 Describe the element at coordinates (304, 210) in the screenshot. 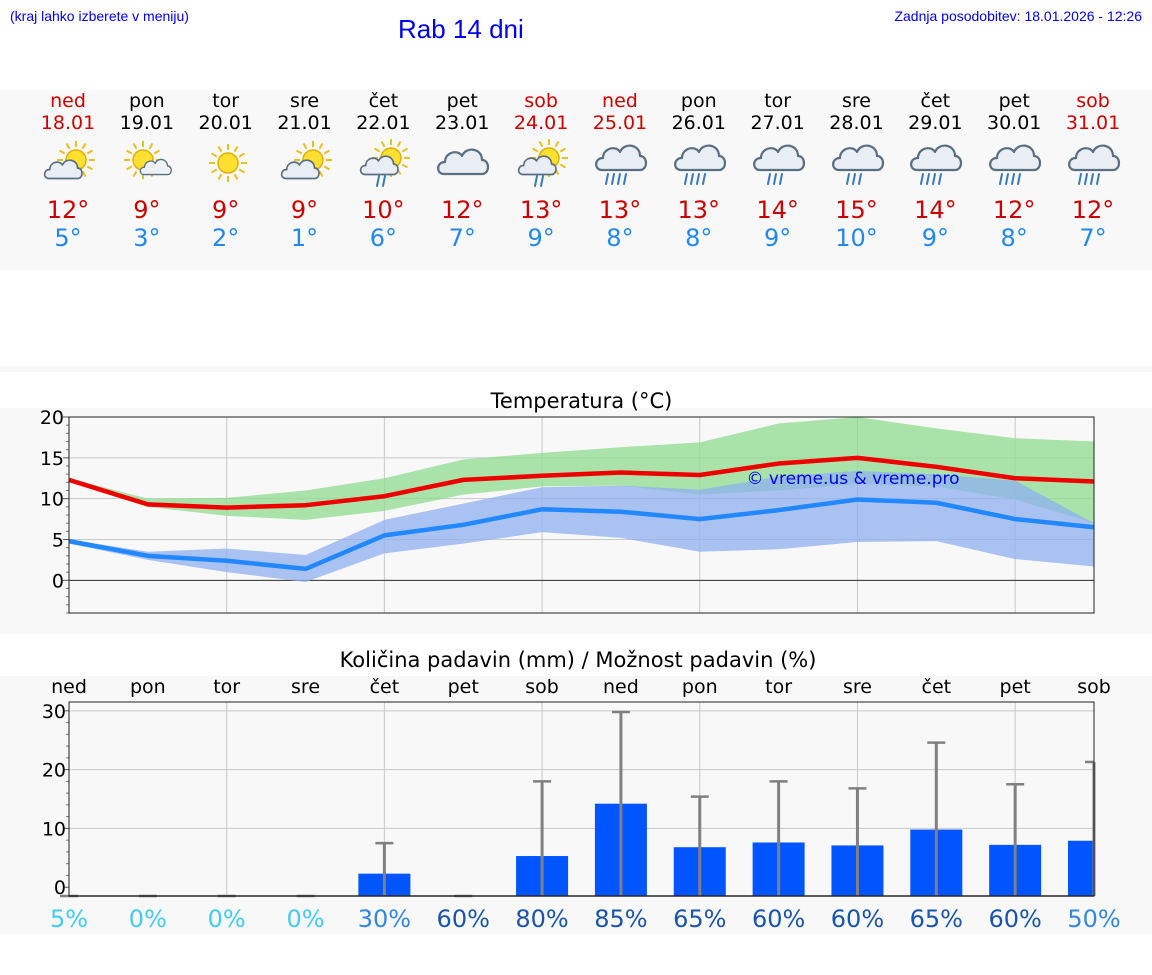

I see `max-temperature: 9°` at that location.